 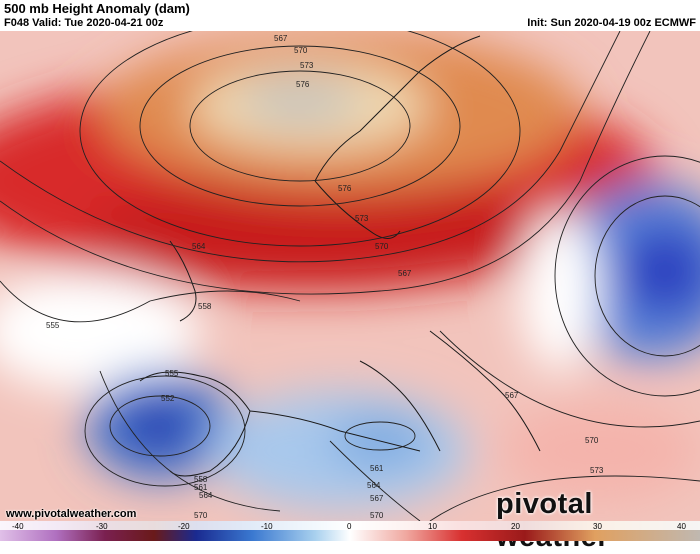 What do you see at coordinates (515, 526) in the screenshot?
I see `legend-tick: 20` at bounding box center [515, 526].